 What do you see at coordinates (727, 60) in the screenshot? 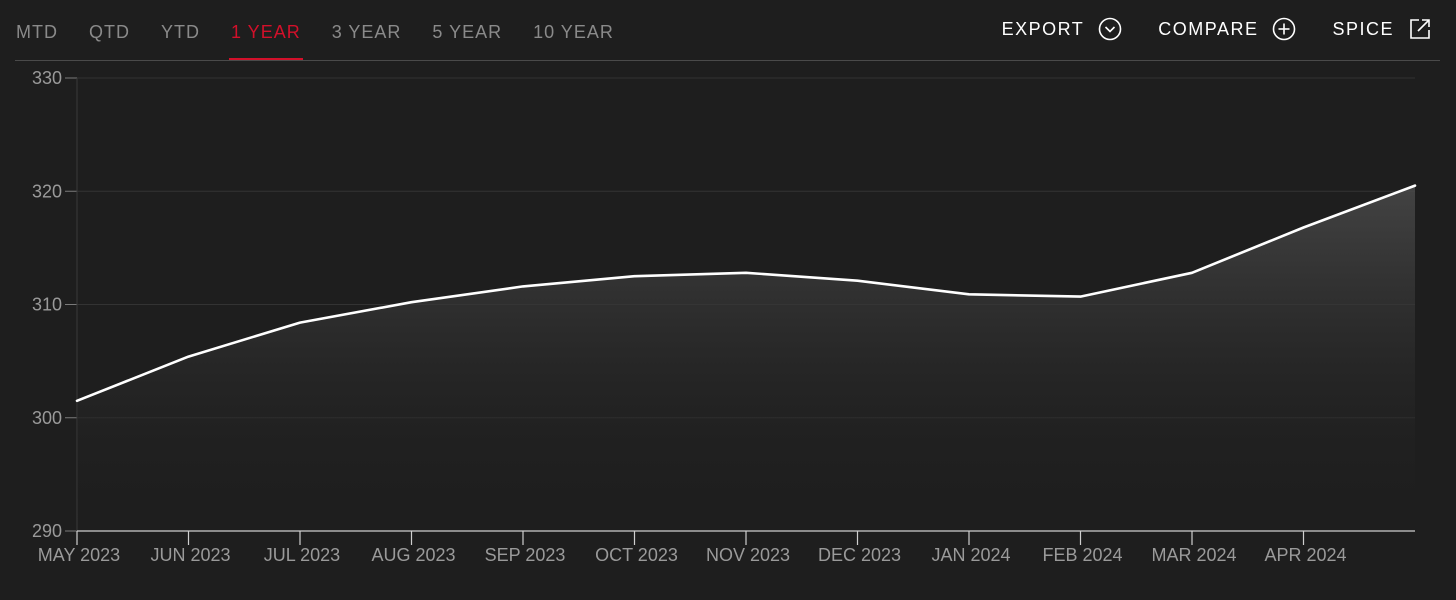
I see `toolbar-divider` at bounding box center [727, 60].